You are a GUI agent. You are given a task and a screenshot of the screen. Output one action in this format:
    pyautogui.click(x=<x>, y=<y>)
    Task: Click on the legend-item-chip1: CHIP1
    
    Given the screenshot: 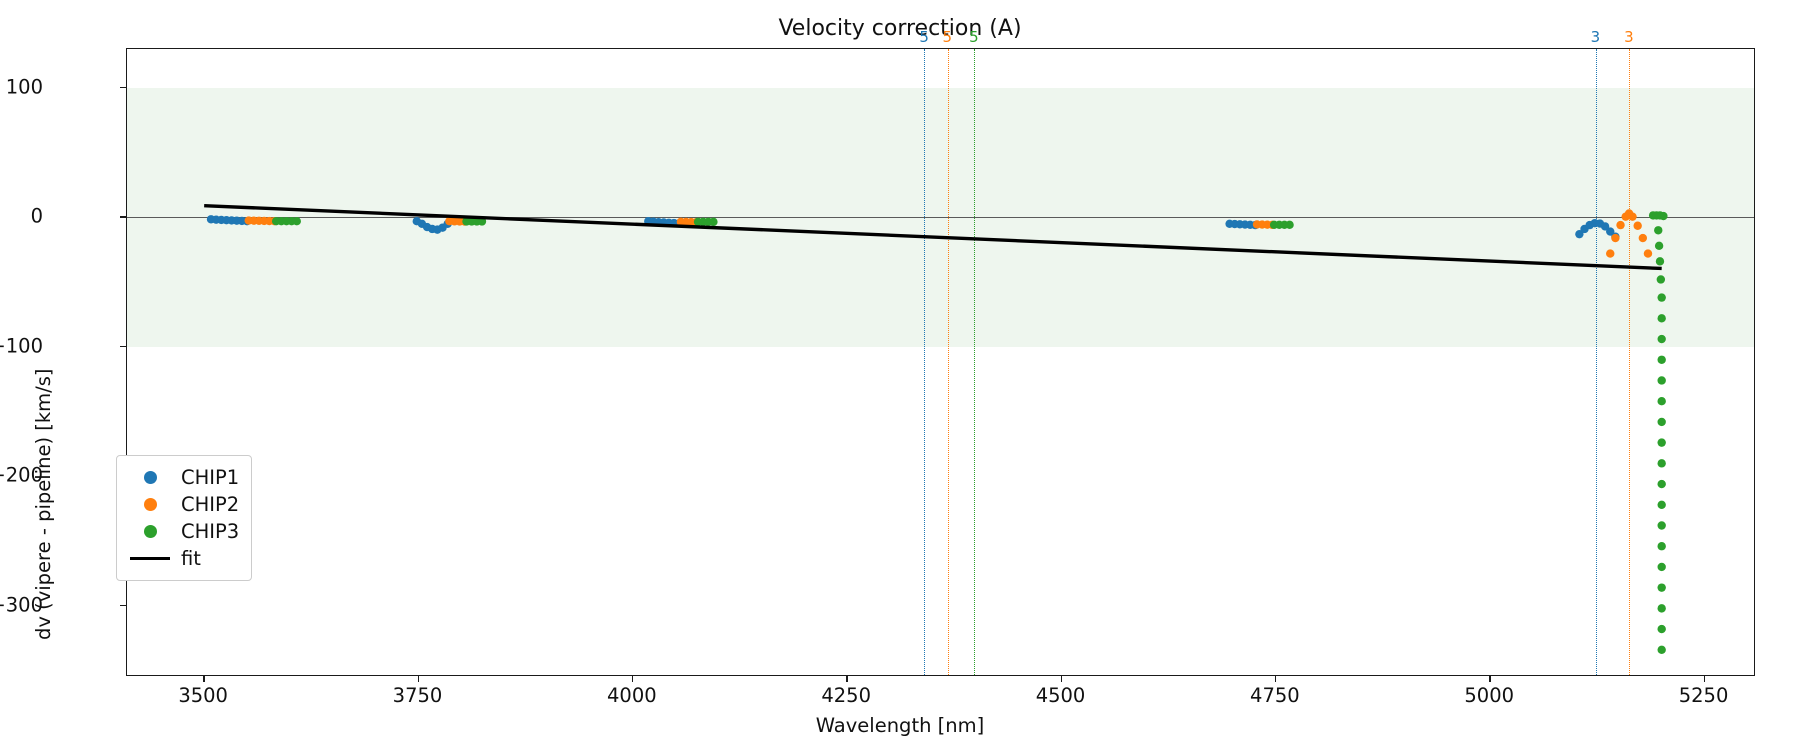 What is the action you would take?
    pyautogui.click(x=183, y=477)
    